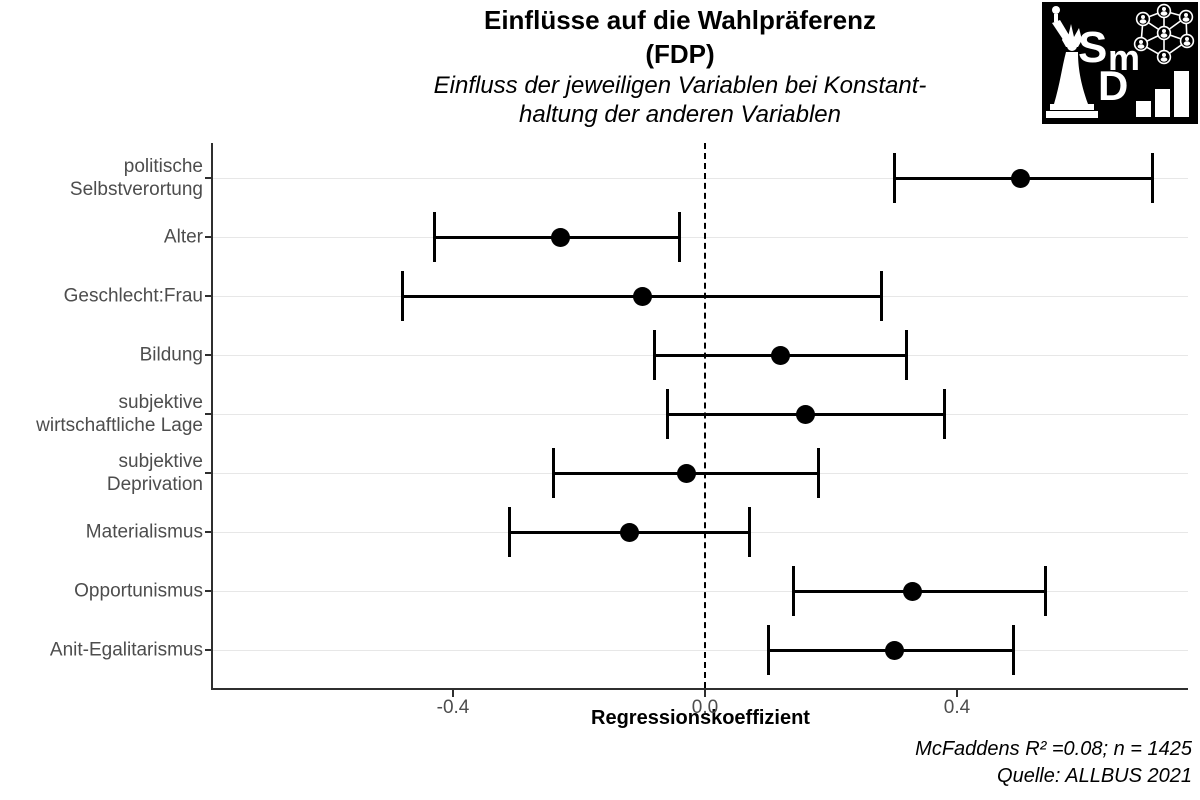 Image resolution: width=1200 pixels, height=800 pixels. I want to click on chart-title-line1: Einflüsse auf die Wahlpräferenz, so click(679, 20).